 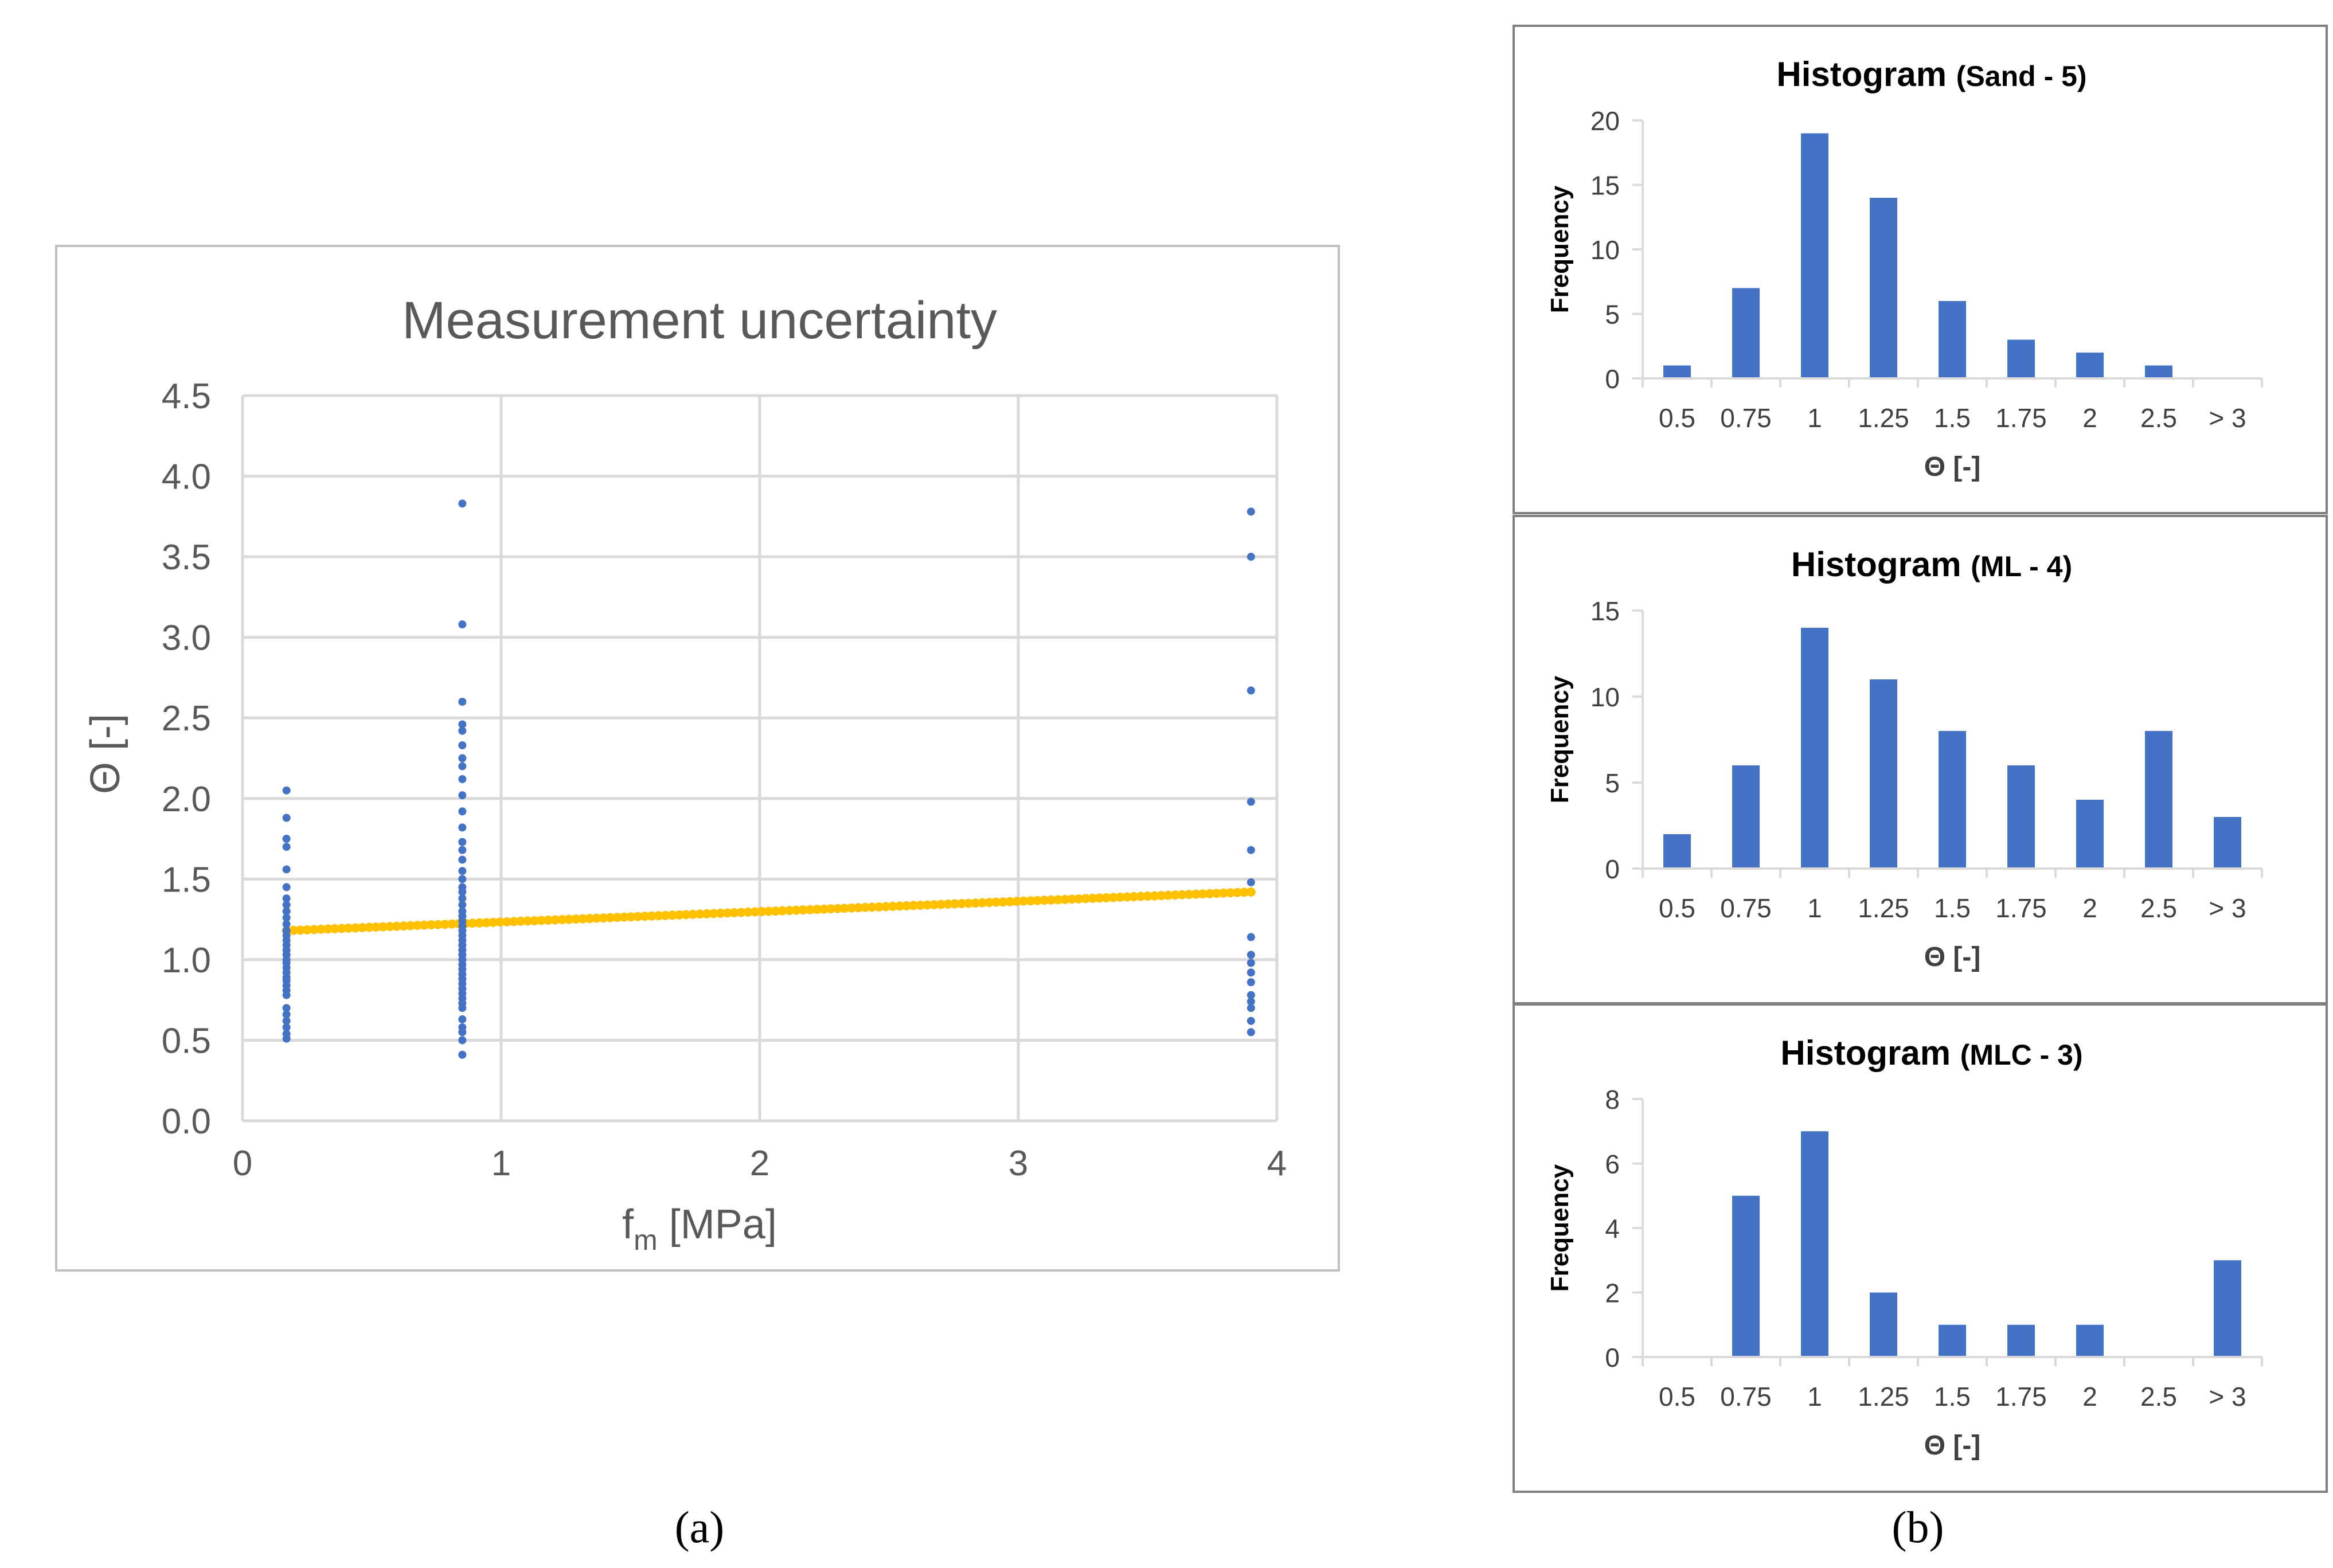 I want to click on scatter-y-tick-label: 3.5, so click(x=186, y=558).